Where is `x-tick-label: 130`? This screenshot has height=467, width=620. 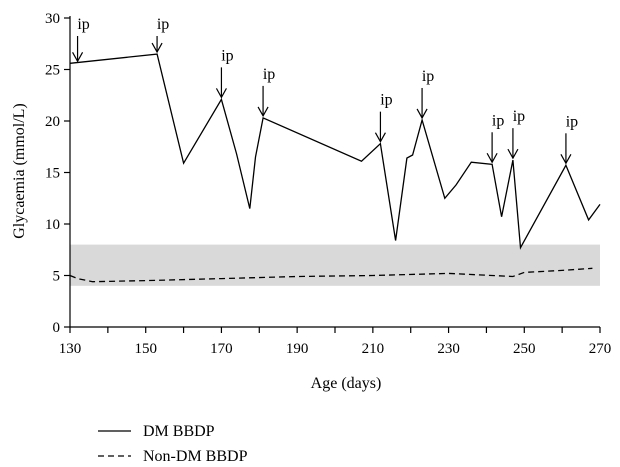 x-tick-label: 130 is located at coordinates (70, 349).